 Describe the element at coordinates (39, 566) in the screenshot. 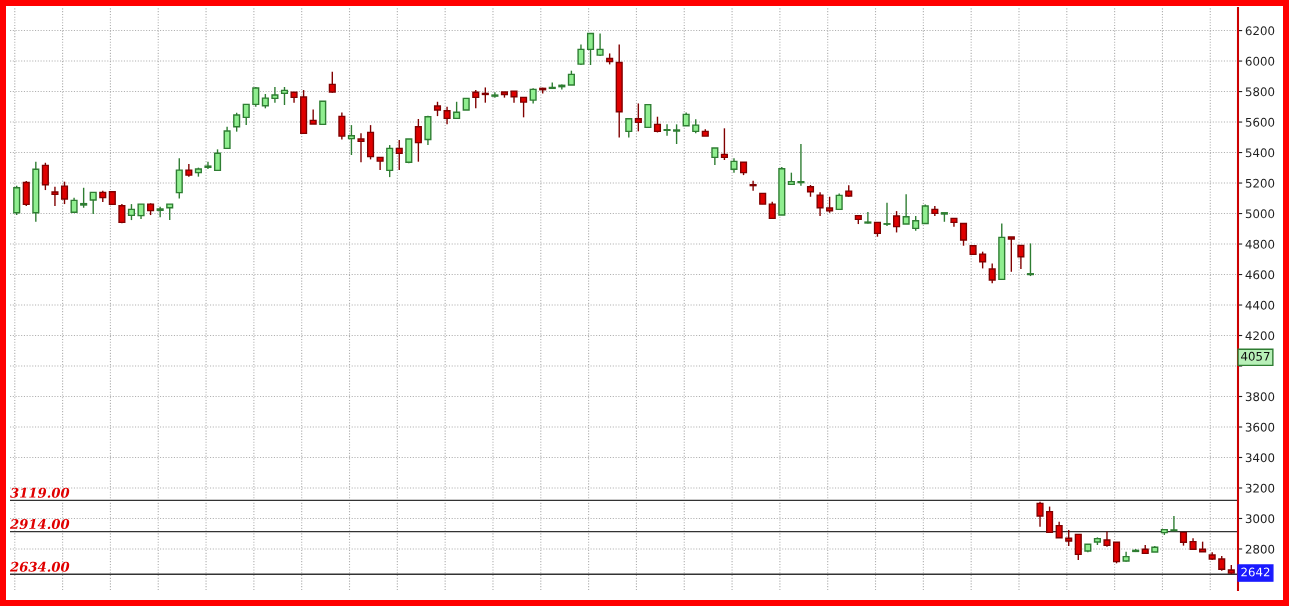

I see `ref-line-label: 2634.00` at that location.